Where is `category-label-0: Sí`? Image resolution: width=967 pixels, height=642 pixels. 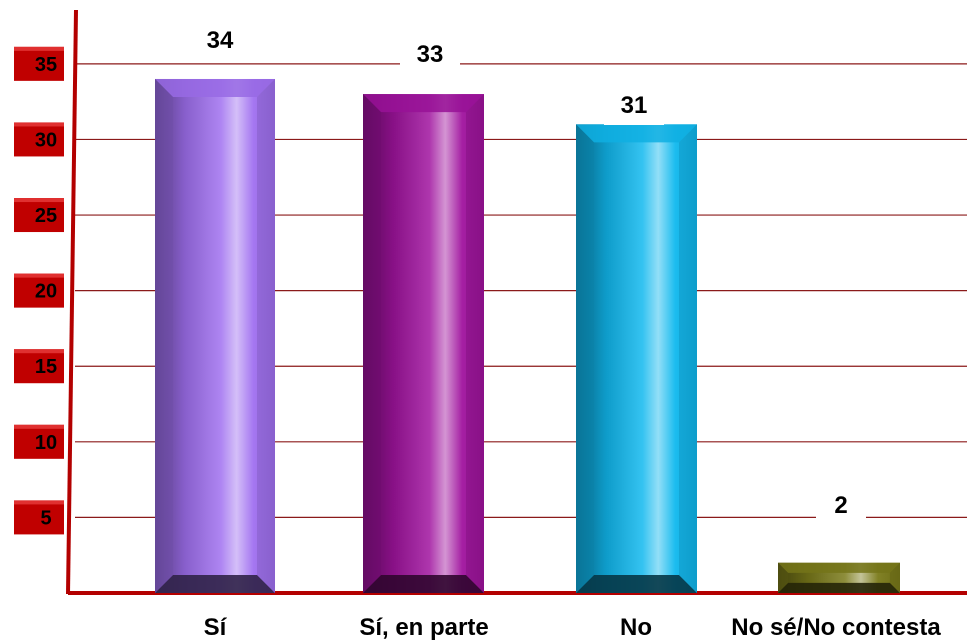
category-label-0: Sí is located at coordinates (216, 627).